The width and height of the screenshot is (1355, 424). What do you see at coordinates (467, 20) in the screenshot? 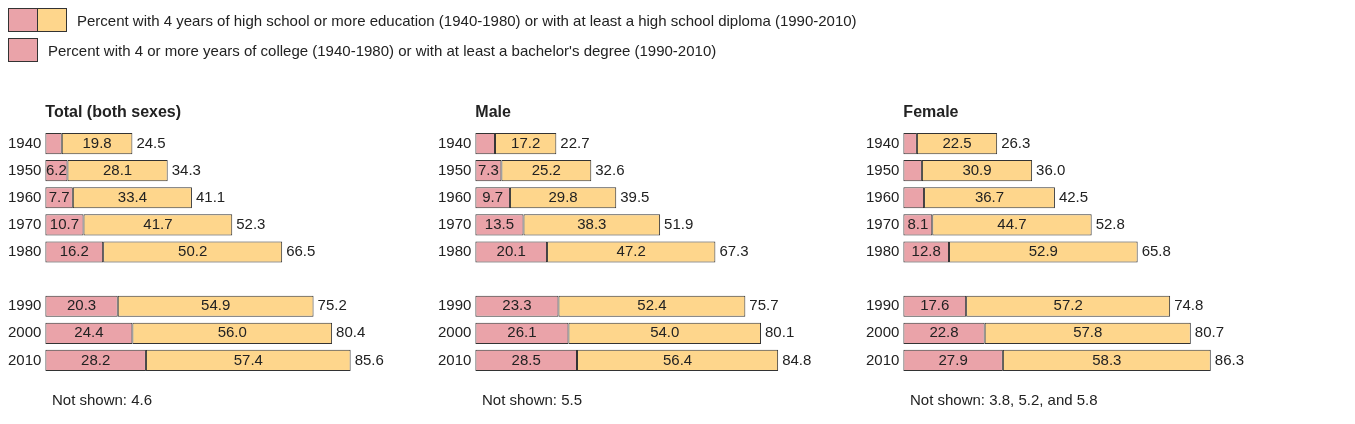
I see `legend-label: Percent with 4 years of high school or more education (1940-1980) or with at least a high school diploma (1990-2010)` at bounding box center [467, 20].